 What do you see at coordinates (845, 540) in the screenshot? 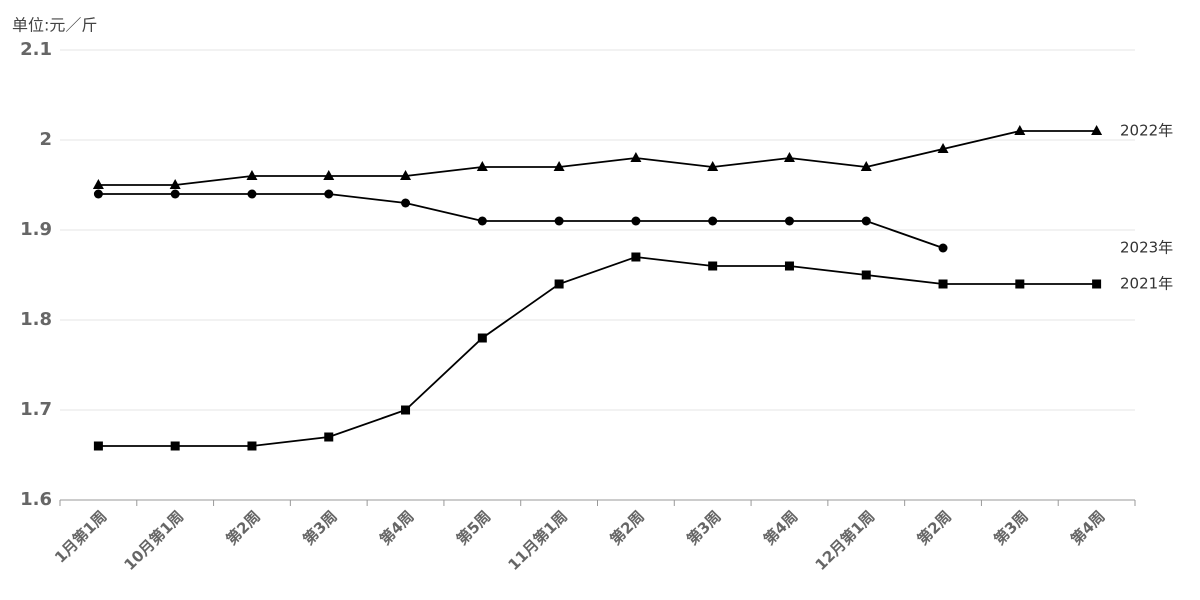
I see `x-tick-label: 12月第1周` at bounding box center [845, 540].